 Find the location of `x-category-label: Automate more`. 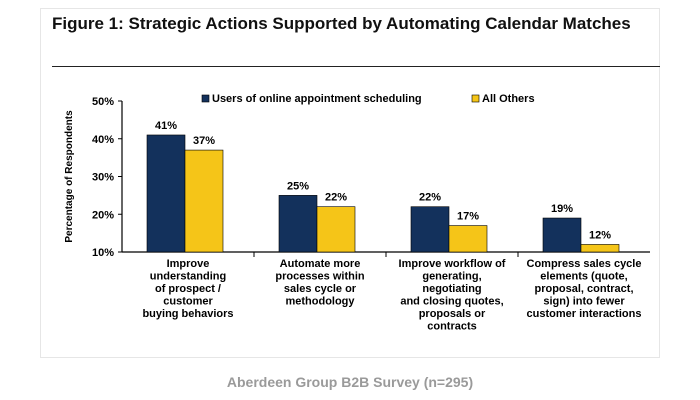

x-category-label: Automate more is located at coordinates (320, 264).